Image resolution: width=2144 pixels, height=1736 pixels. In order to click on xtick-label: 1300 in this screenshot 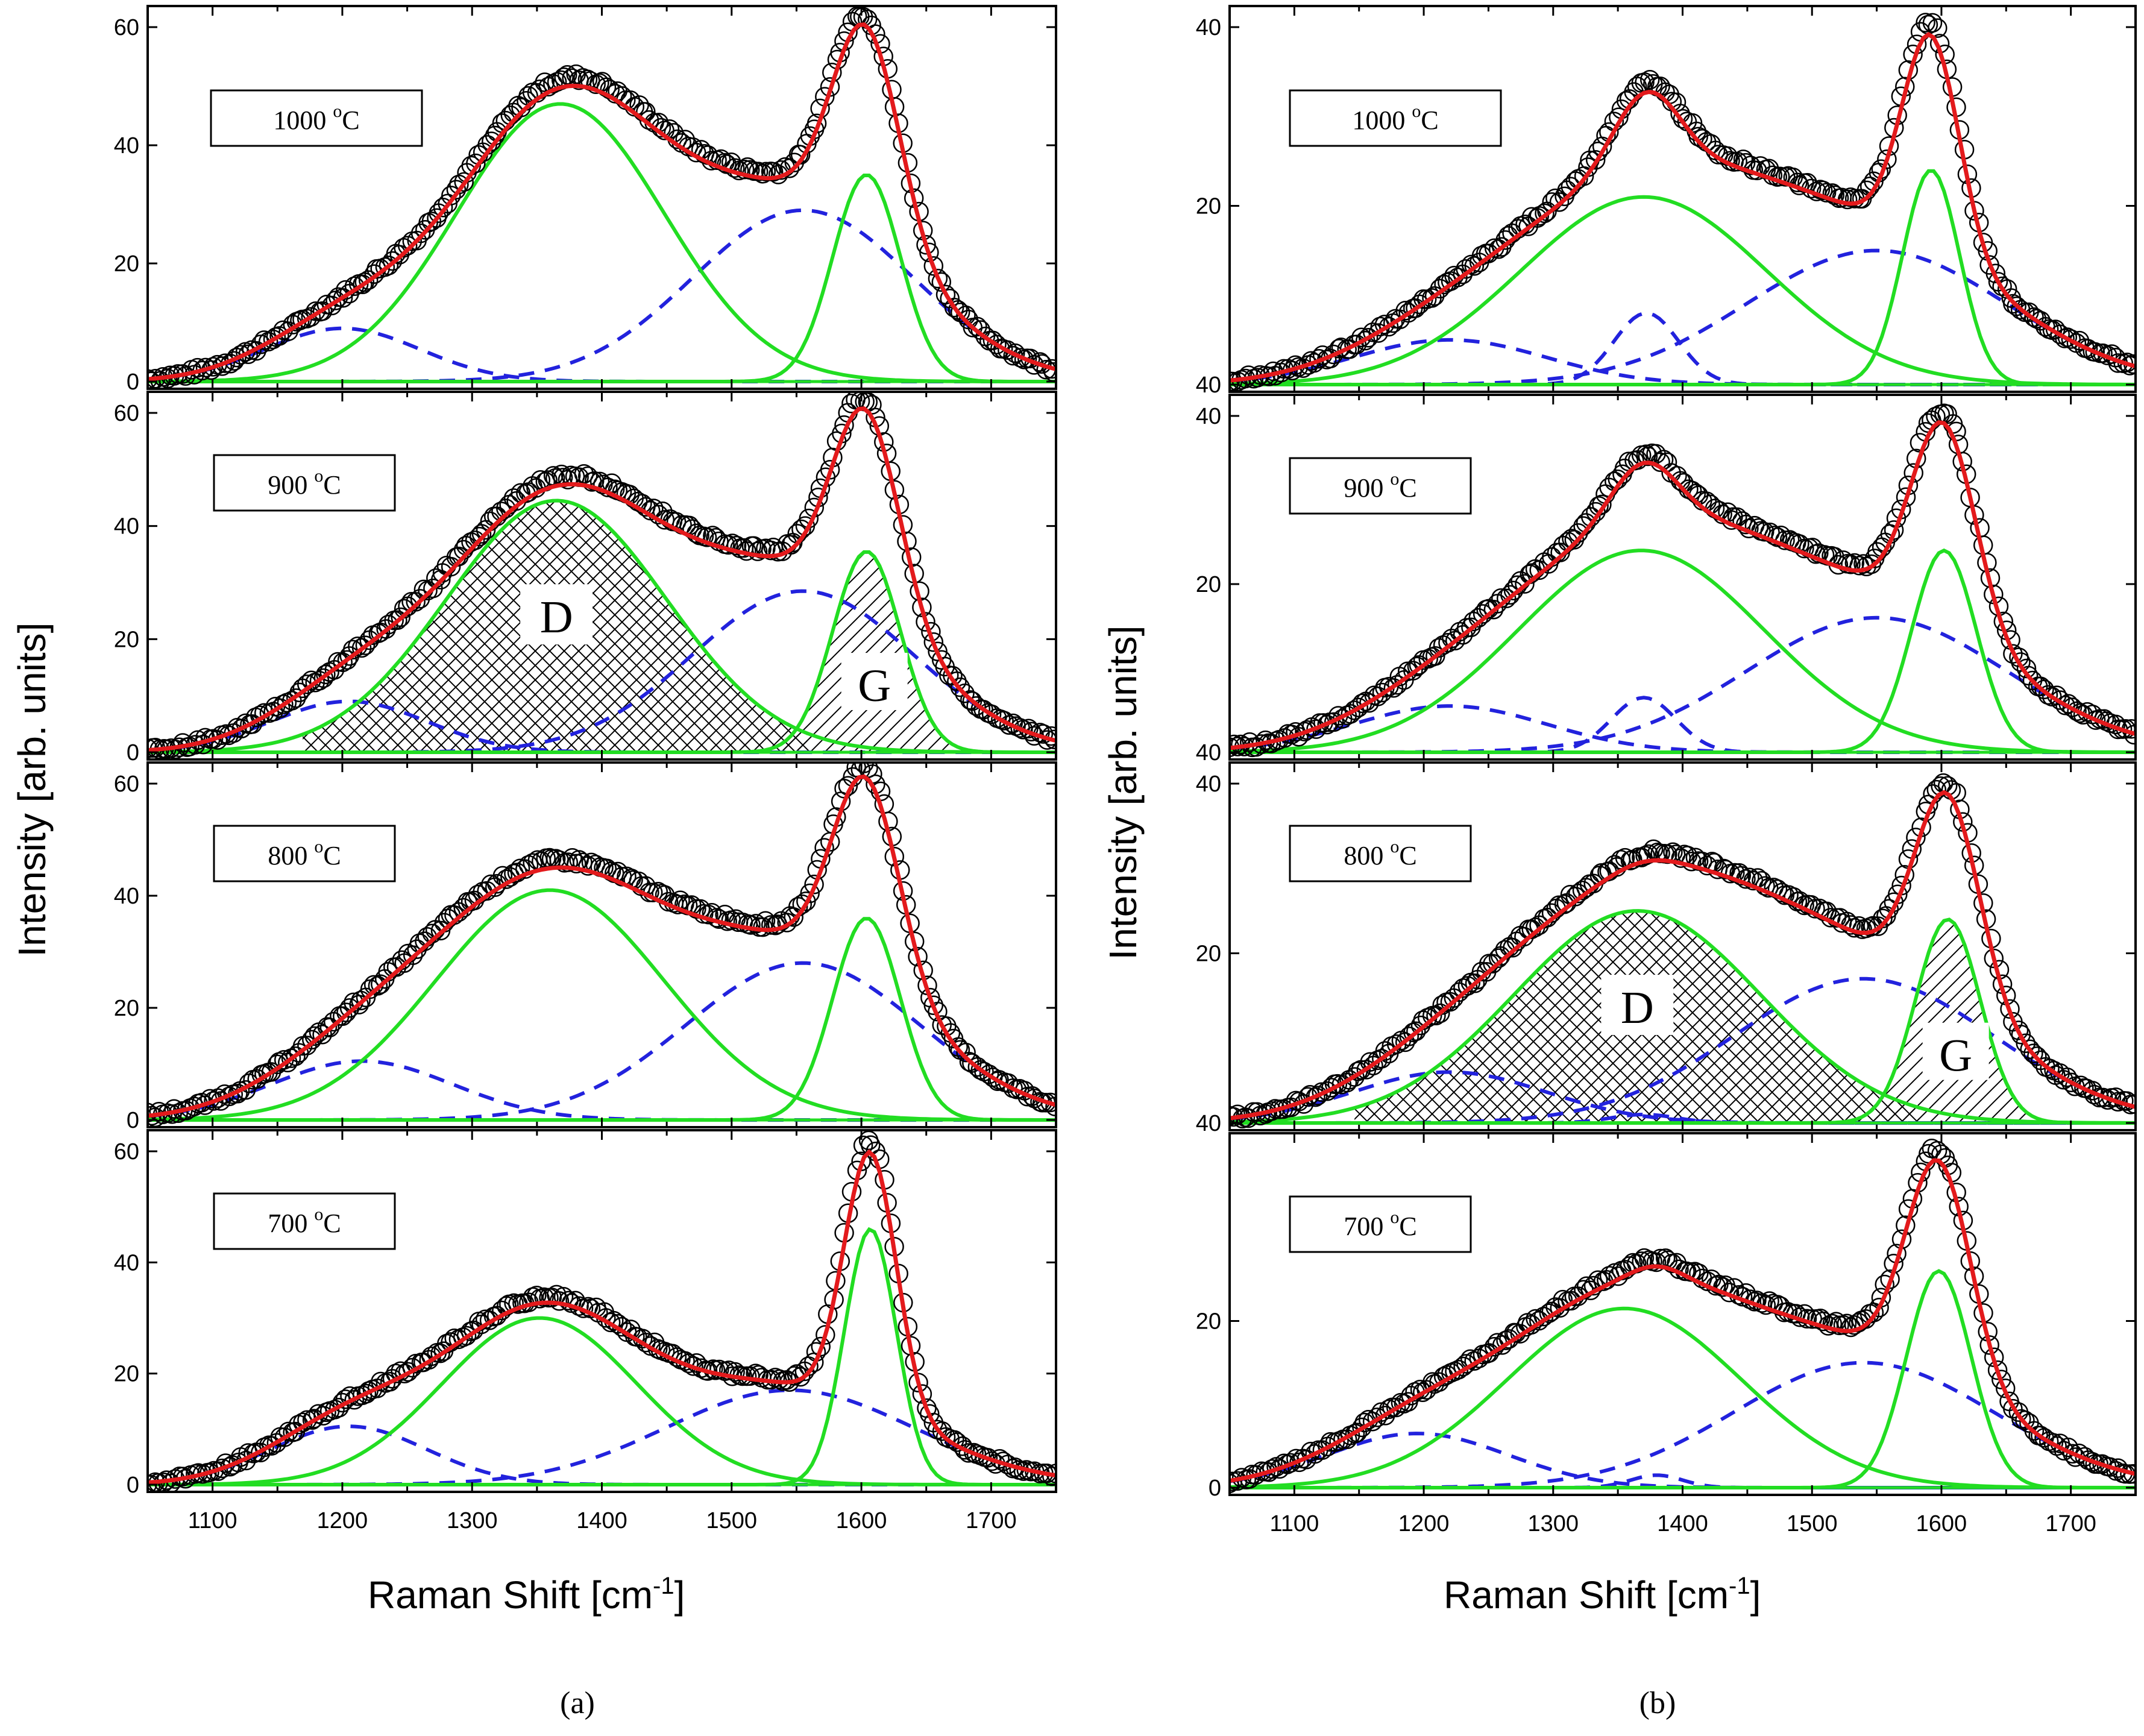, I will do `click(1553, 1523)`.